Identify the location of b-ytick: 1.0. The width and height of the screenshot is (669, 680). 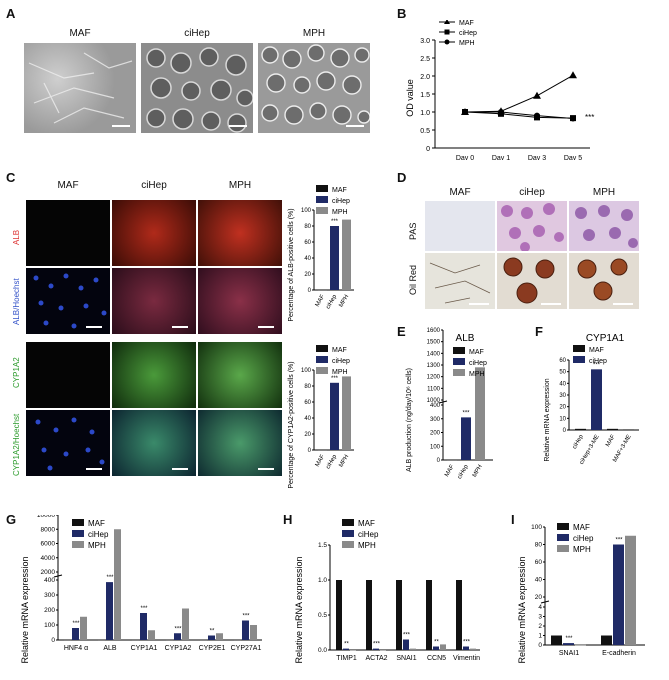
(425, 113).